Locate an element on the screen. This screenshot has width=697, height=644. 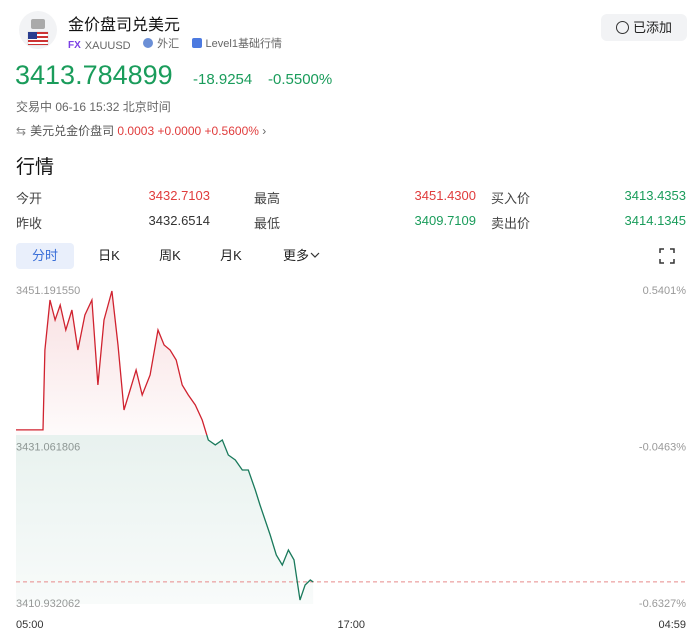
tag-fx: FX is located at coordinates (74, 45).